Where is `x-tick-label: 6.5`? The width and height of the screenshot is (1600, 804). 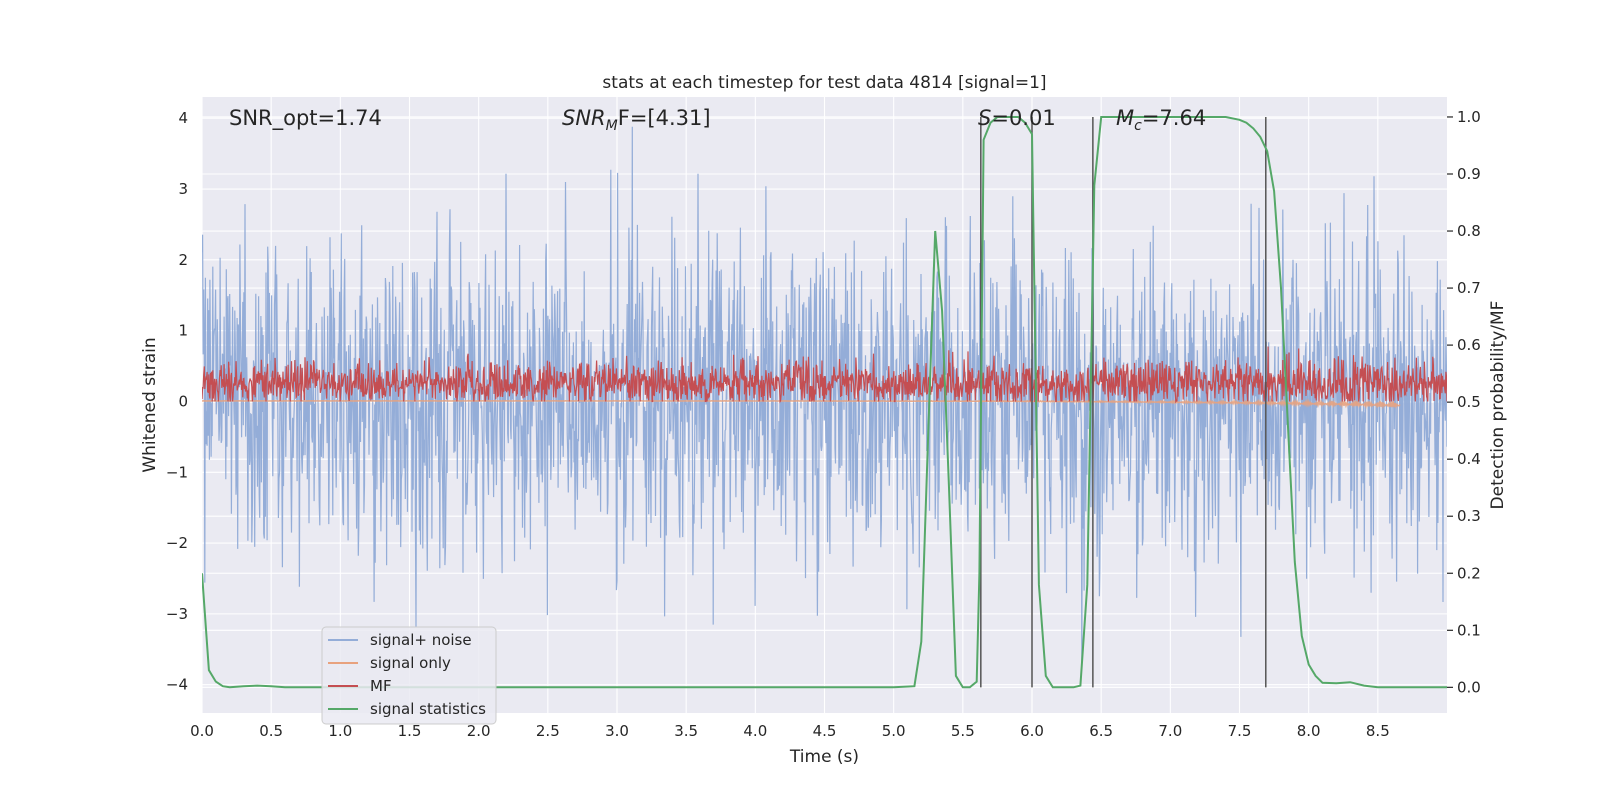 x-tick-label: 6.5 is located at coordinates (1101, 731).